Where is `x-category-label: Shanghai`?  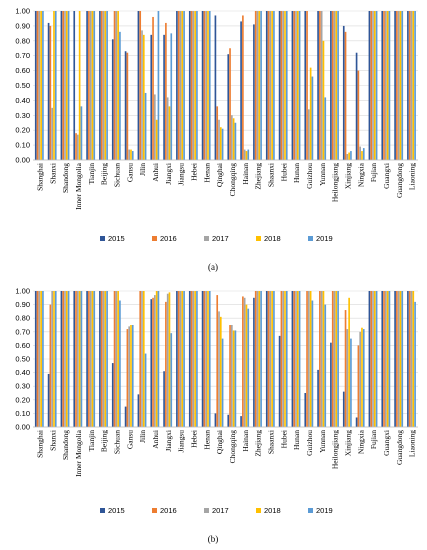
x-category-label: Shanghai is located at coordinates (39, 444).